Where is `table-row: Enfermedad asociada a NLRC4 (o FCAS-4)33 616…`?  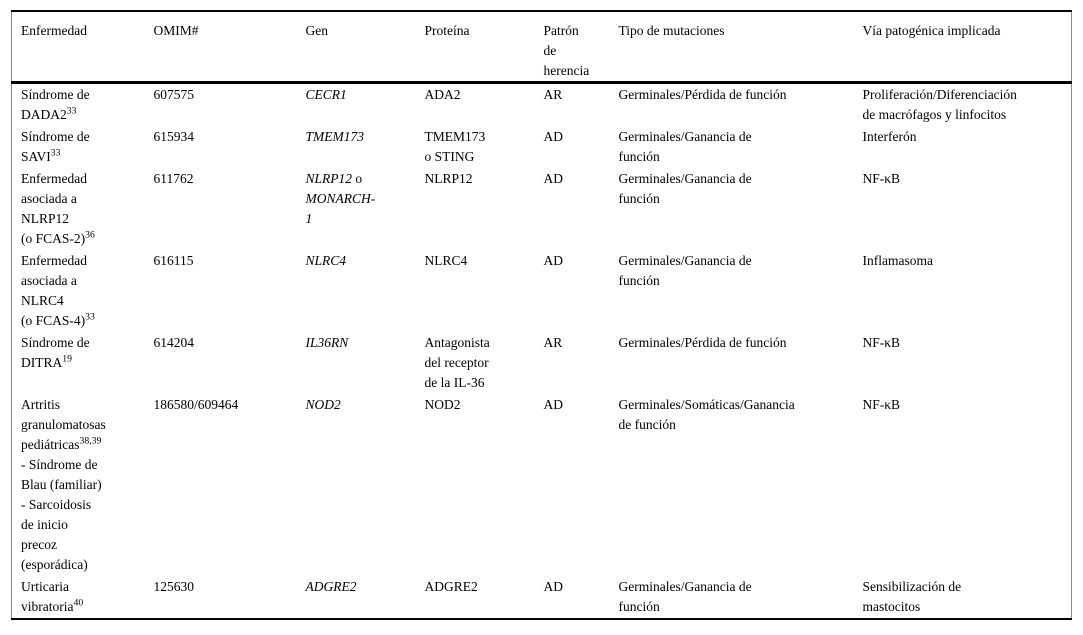
table-row: Enfermedad asociada a NLRC4 (o FCAS-4)33 616… is located at coordinates (542, 291).